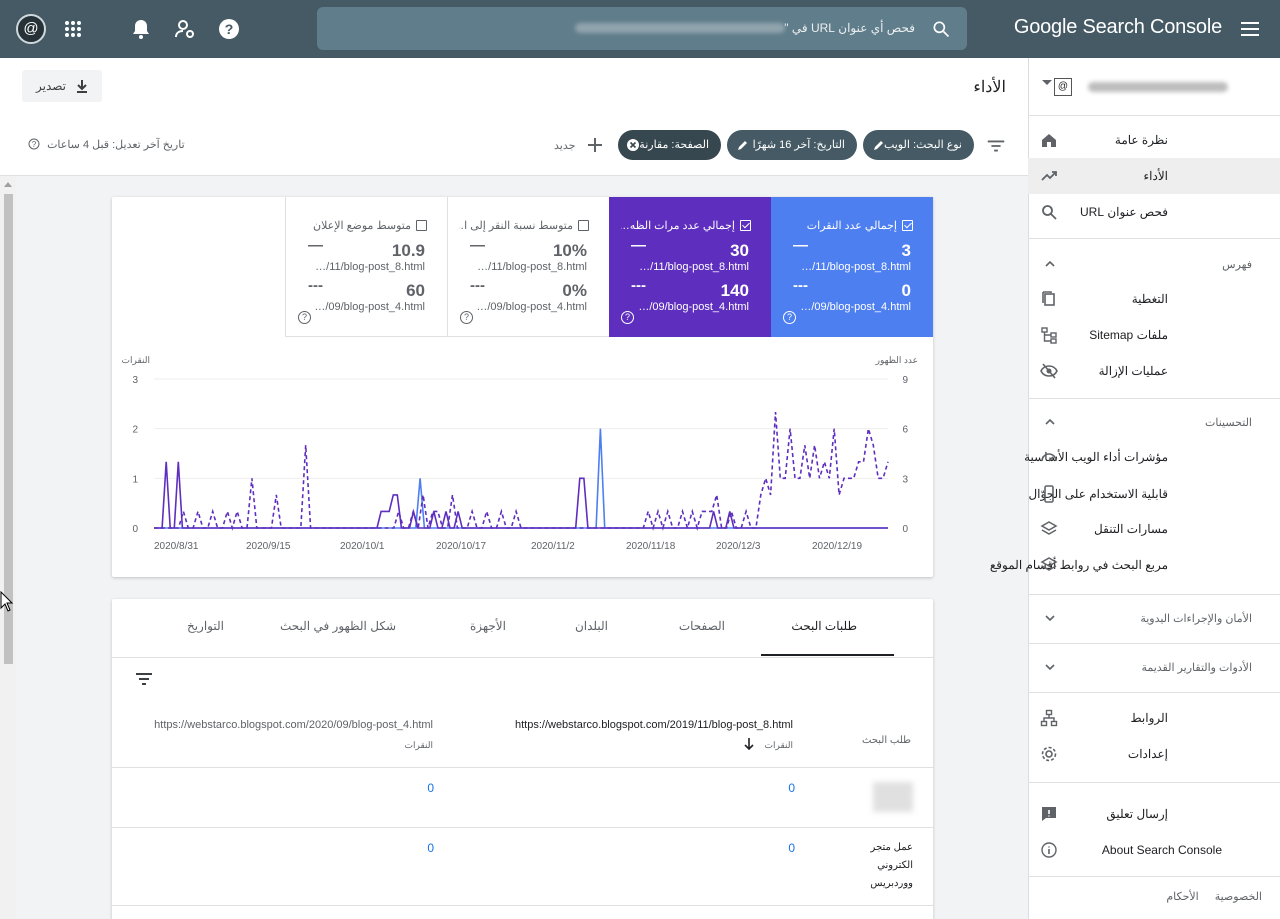 This screenshot has height=919, width=1280. I want to click on export-button: تصدير, so click(62, 86).